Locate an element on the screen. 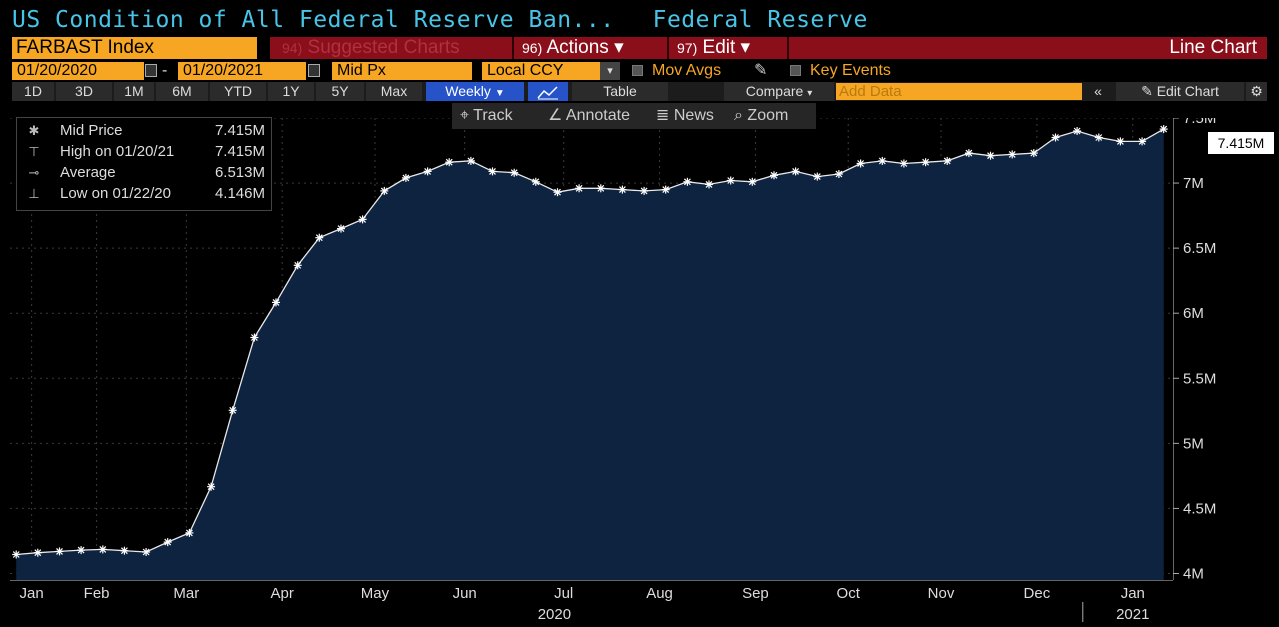 The height and width of the screenshot is (627, 1279). add-data-input: Add Data is located at coordinates (959, 91).